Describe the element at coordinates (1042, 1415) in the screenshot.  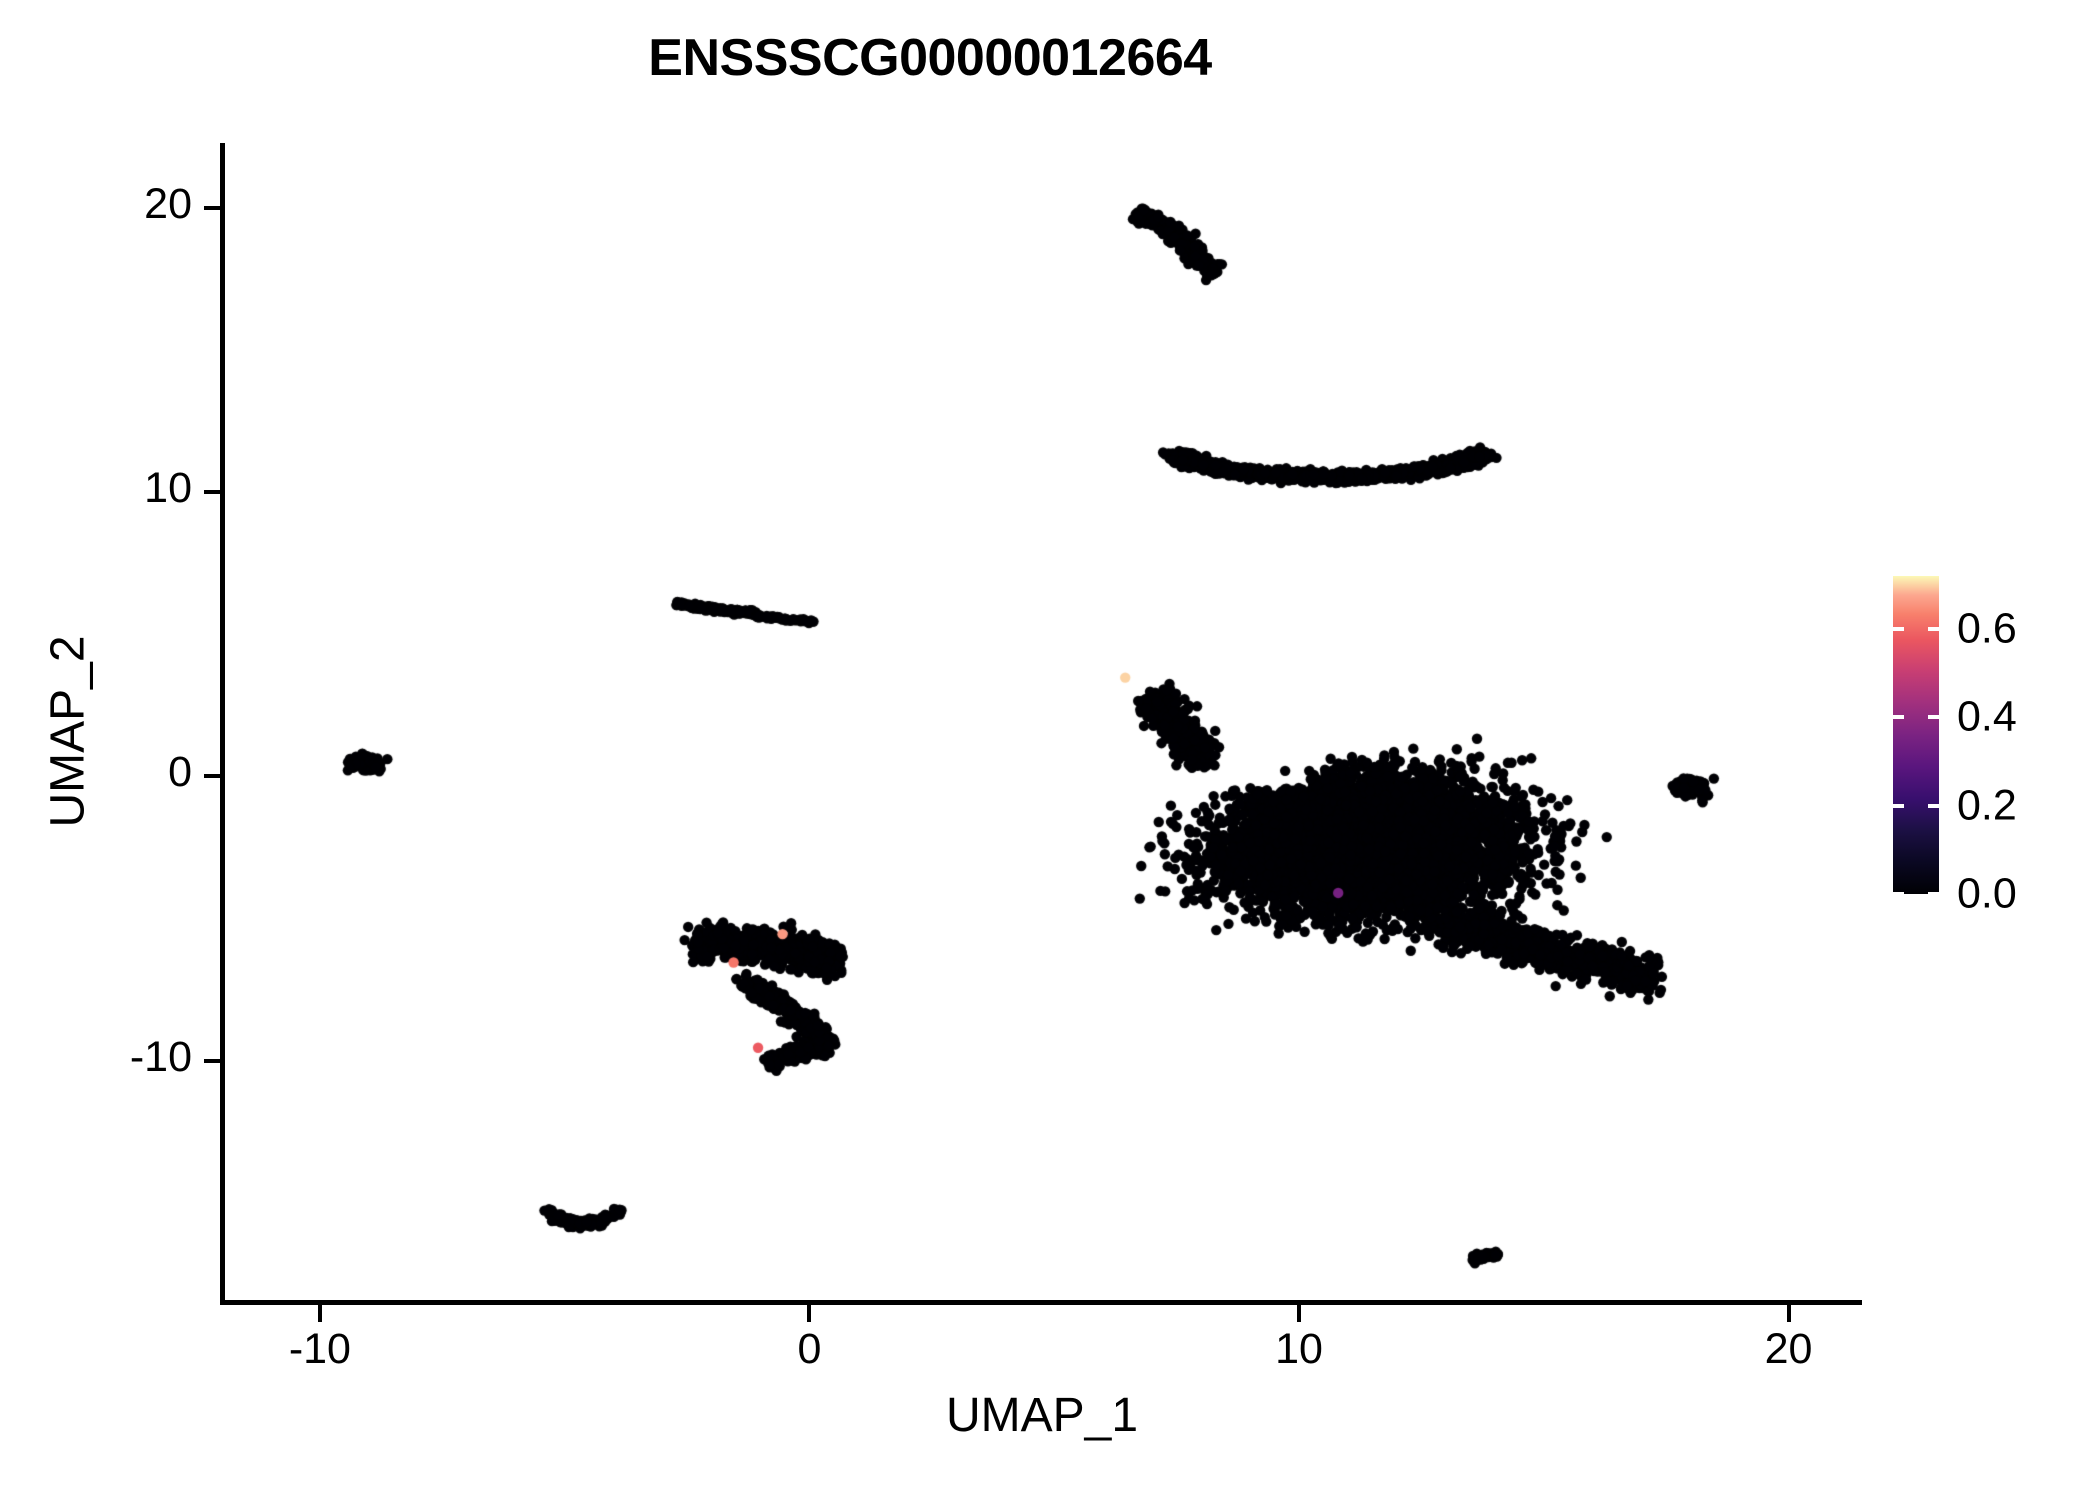
I see `x-axis-title: UMAP_1` at that location.